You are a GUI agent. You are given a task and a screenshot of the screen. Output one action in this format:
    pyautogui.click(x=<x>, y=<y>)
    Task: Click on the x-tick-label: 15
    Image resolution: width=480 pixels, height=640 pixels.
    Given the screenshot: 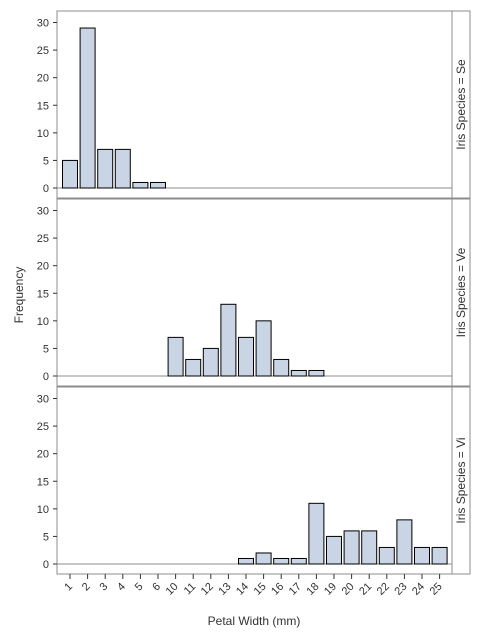 What is the action you would take?
    pyautogui.click(x=260, y=589)
    